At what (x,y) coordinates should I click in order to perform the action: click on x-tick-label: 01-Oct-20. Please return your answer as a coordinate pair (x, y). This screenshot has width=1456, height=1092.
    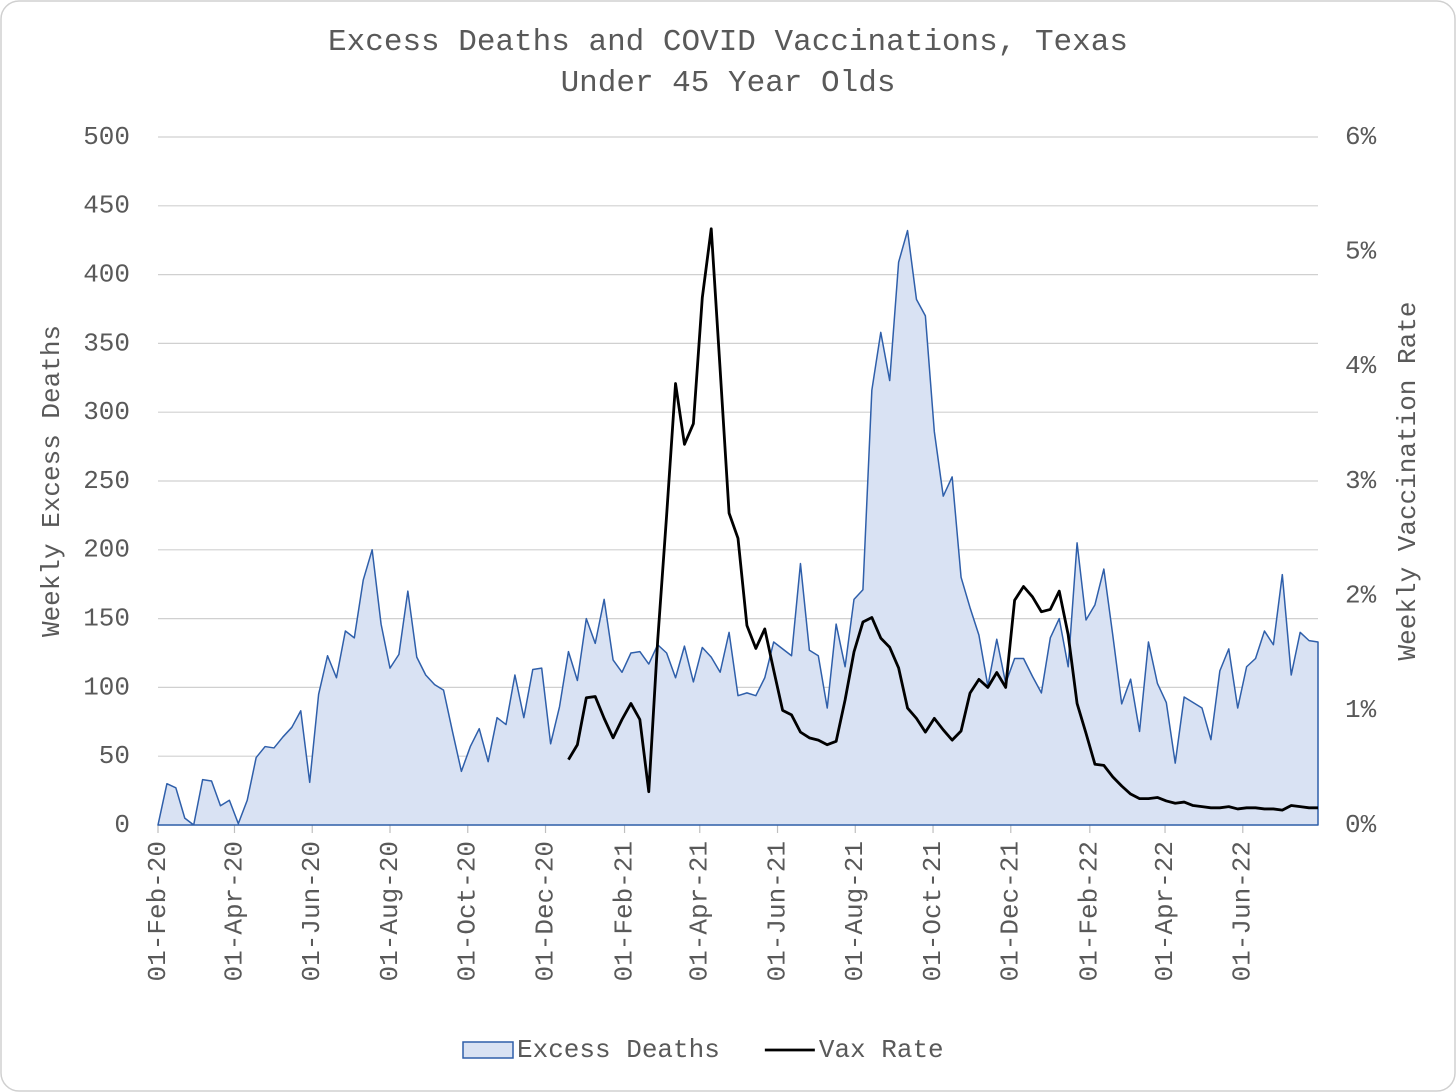
    Looking at the image, I should click on (468, 911).